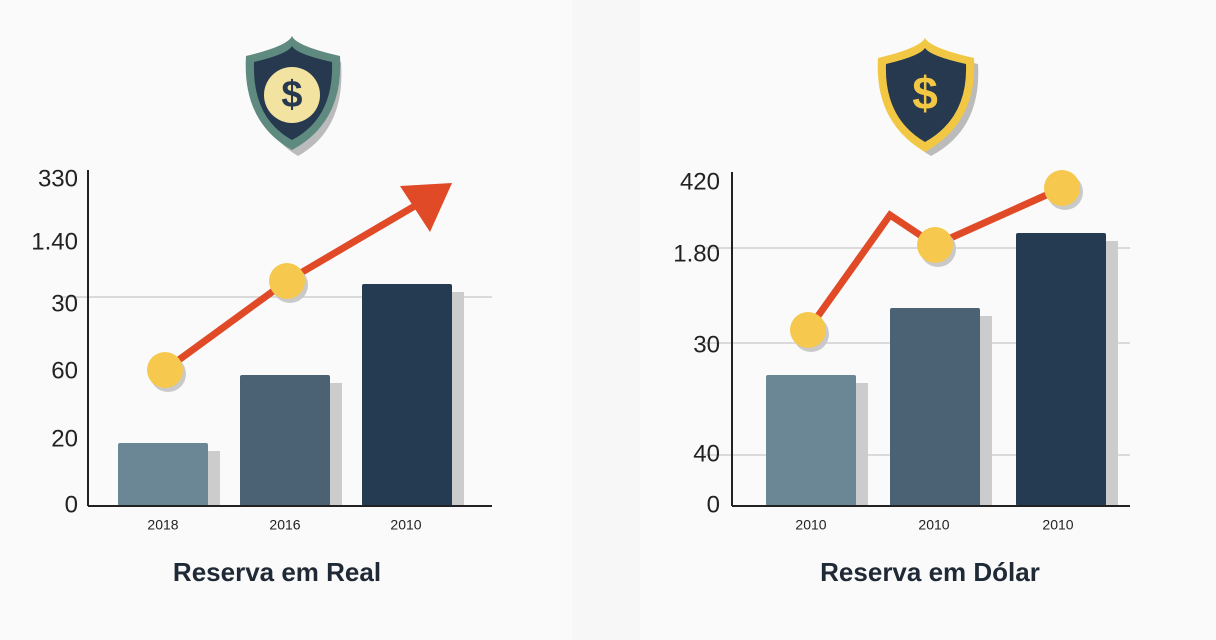  Describe the element at coordinates (700, 181) in the screenshot. I see `y-tick-label: 420` at that location.